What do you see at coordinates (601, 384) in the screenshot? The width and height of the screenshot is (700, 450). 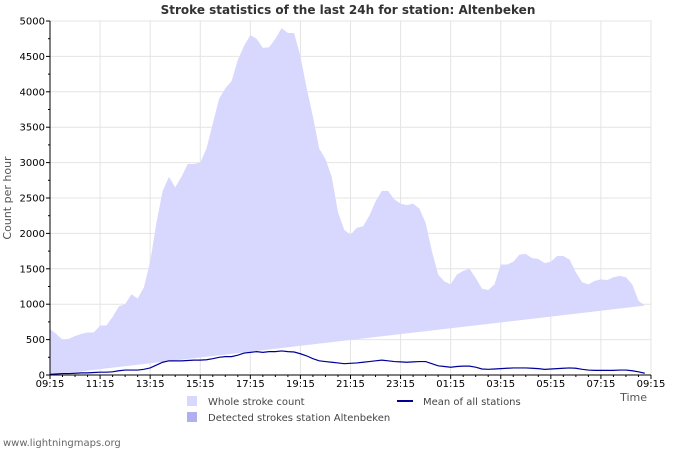 I see `x-tick-label: 07:15` at bounding box center [601, 384].